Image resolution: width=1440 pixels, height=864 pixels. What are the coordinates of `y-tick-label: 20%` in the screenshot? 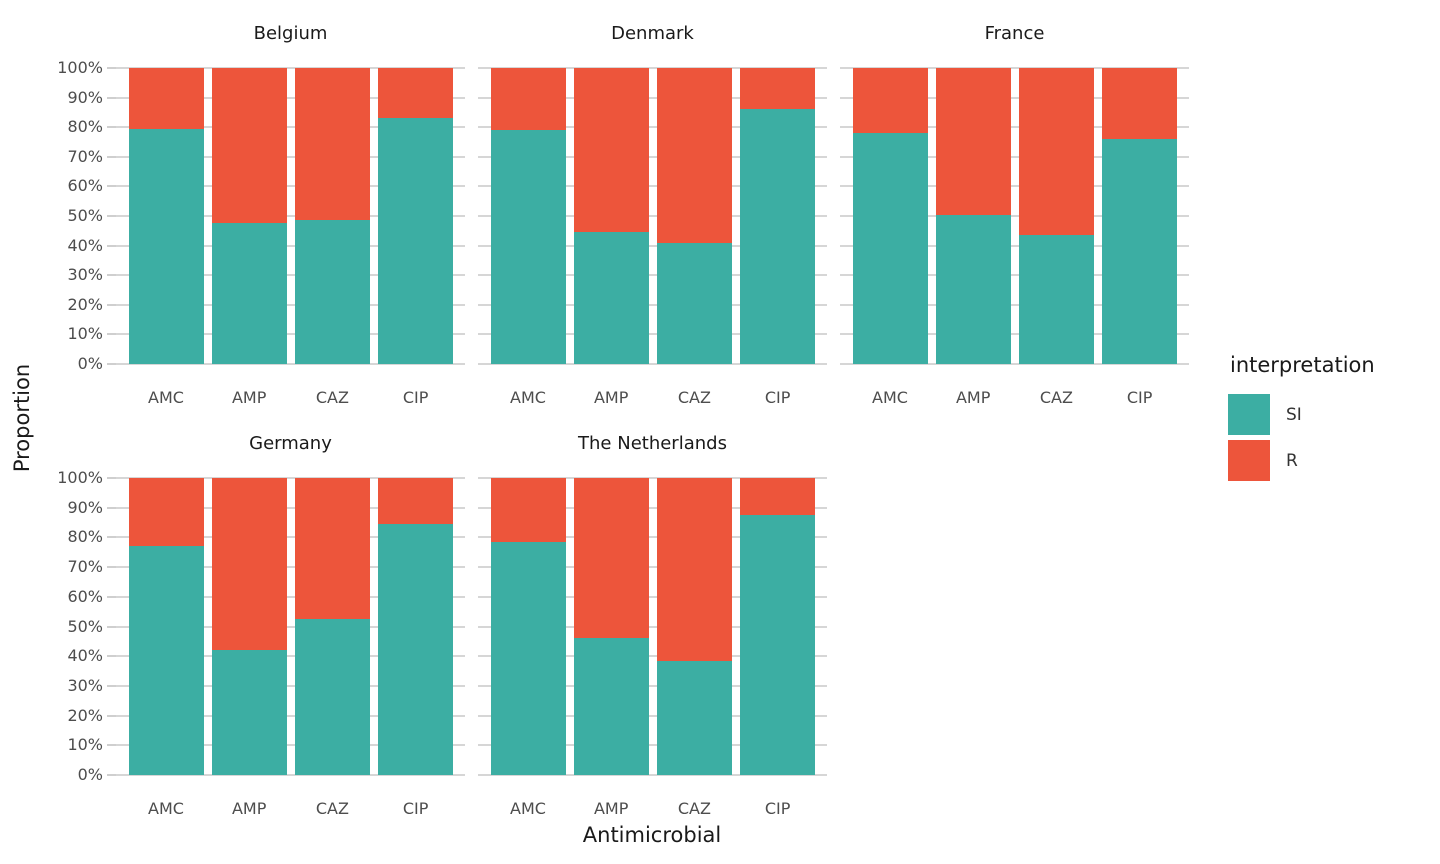 It's located at (85, 715).